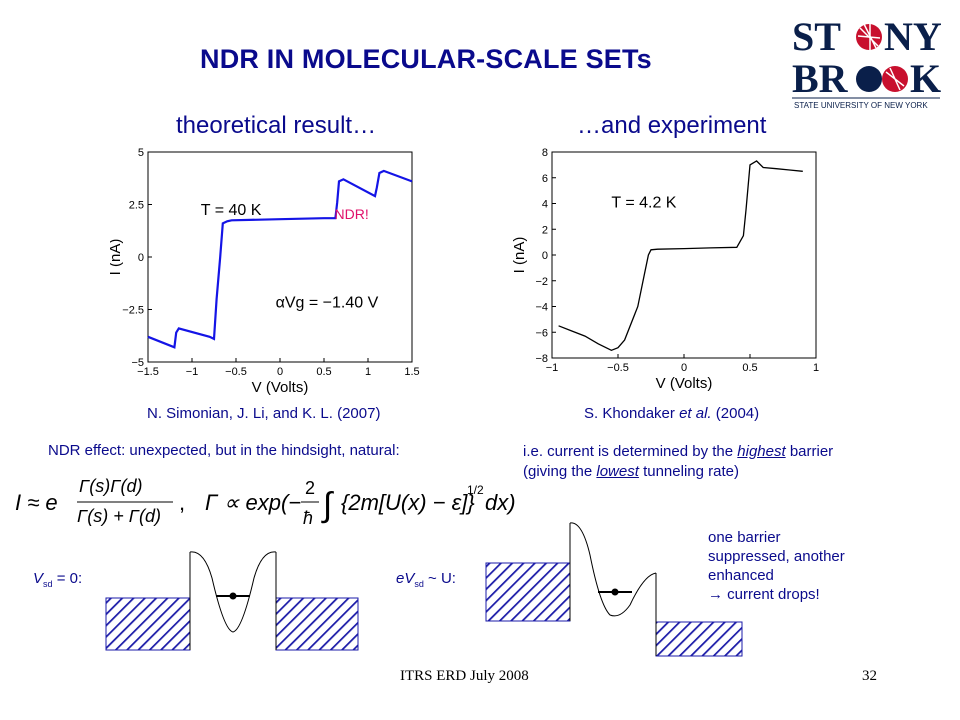 The image size is (960, 720). I want to click on y-tick-label: −8, so click(541, 359).